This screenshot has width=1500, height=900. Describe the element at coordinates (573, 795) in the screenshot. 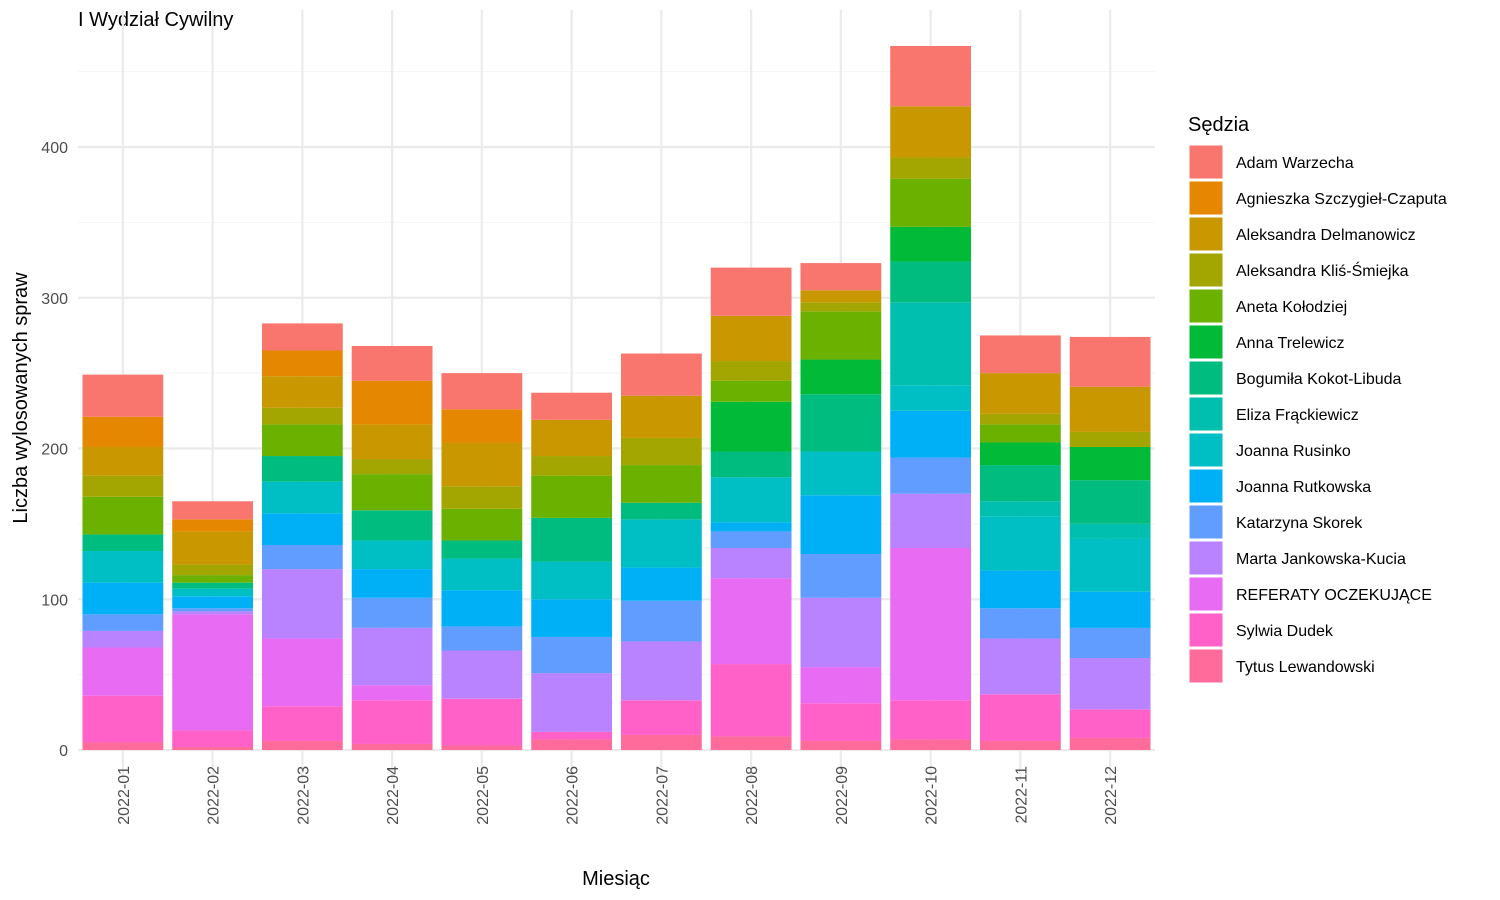

I see `x-tick-label: 2022-06` at that location.